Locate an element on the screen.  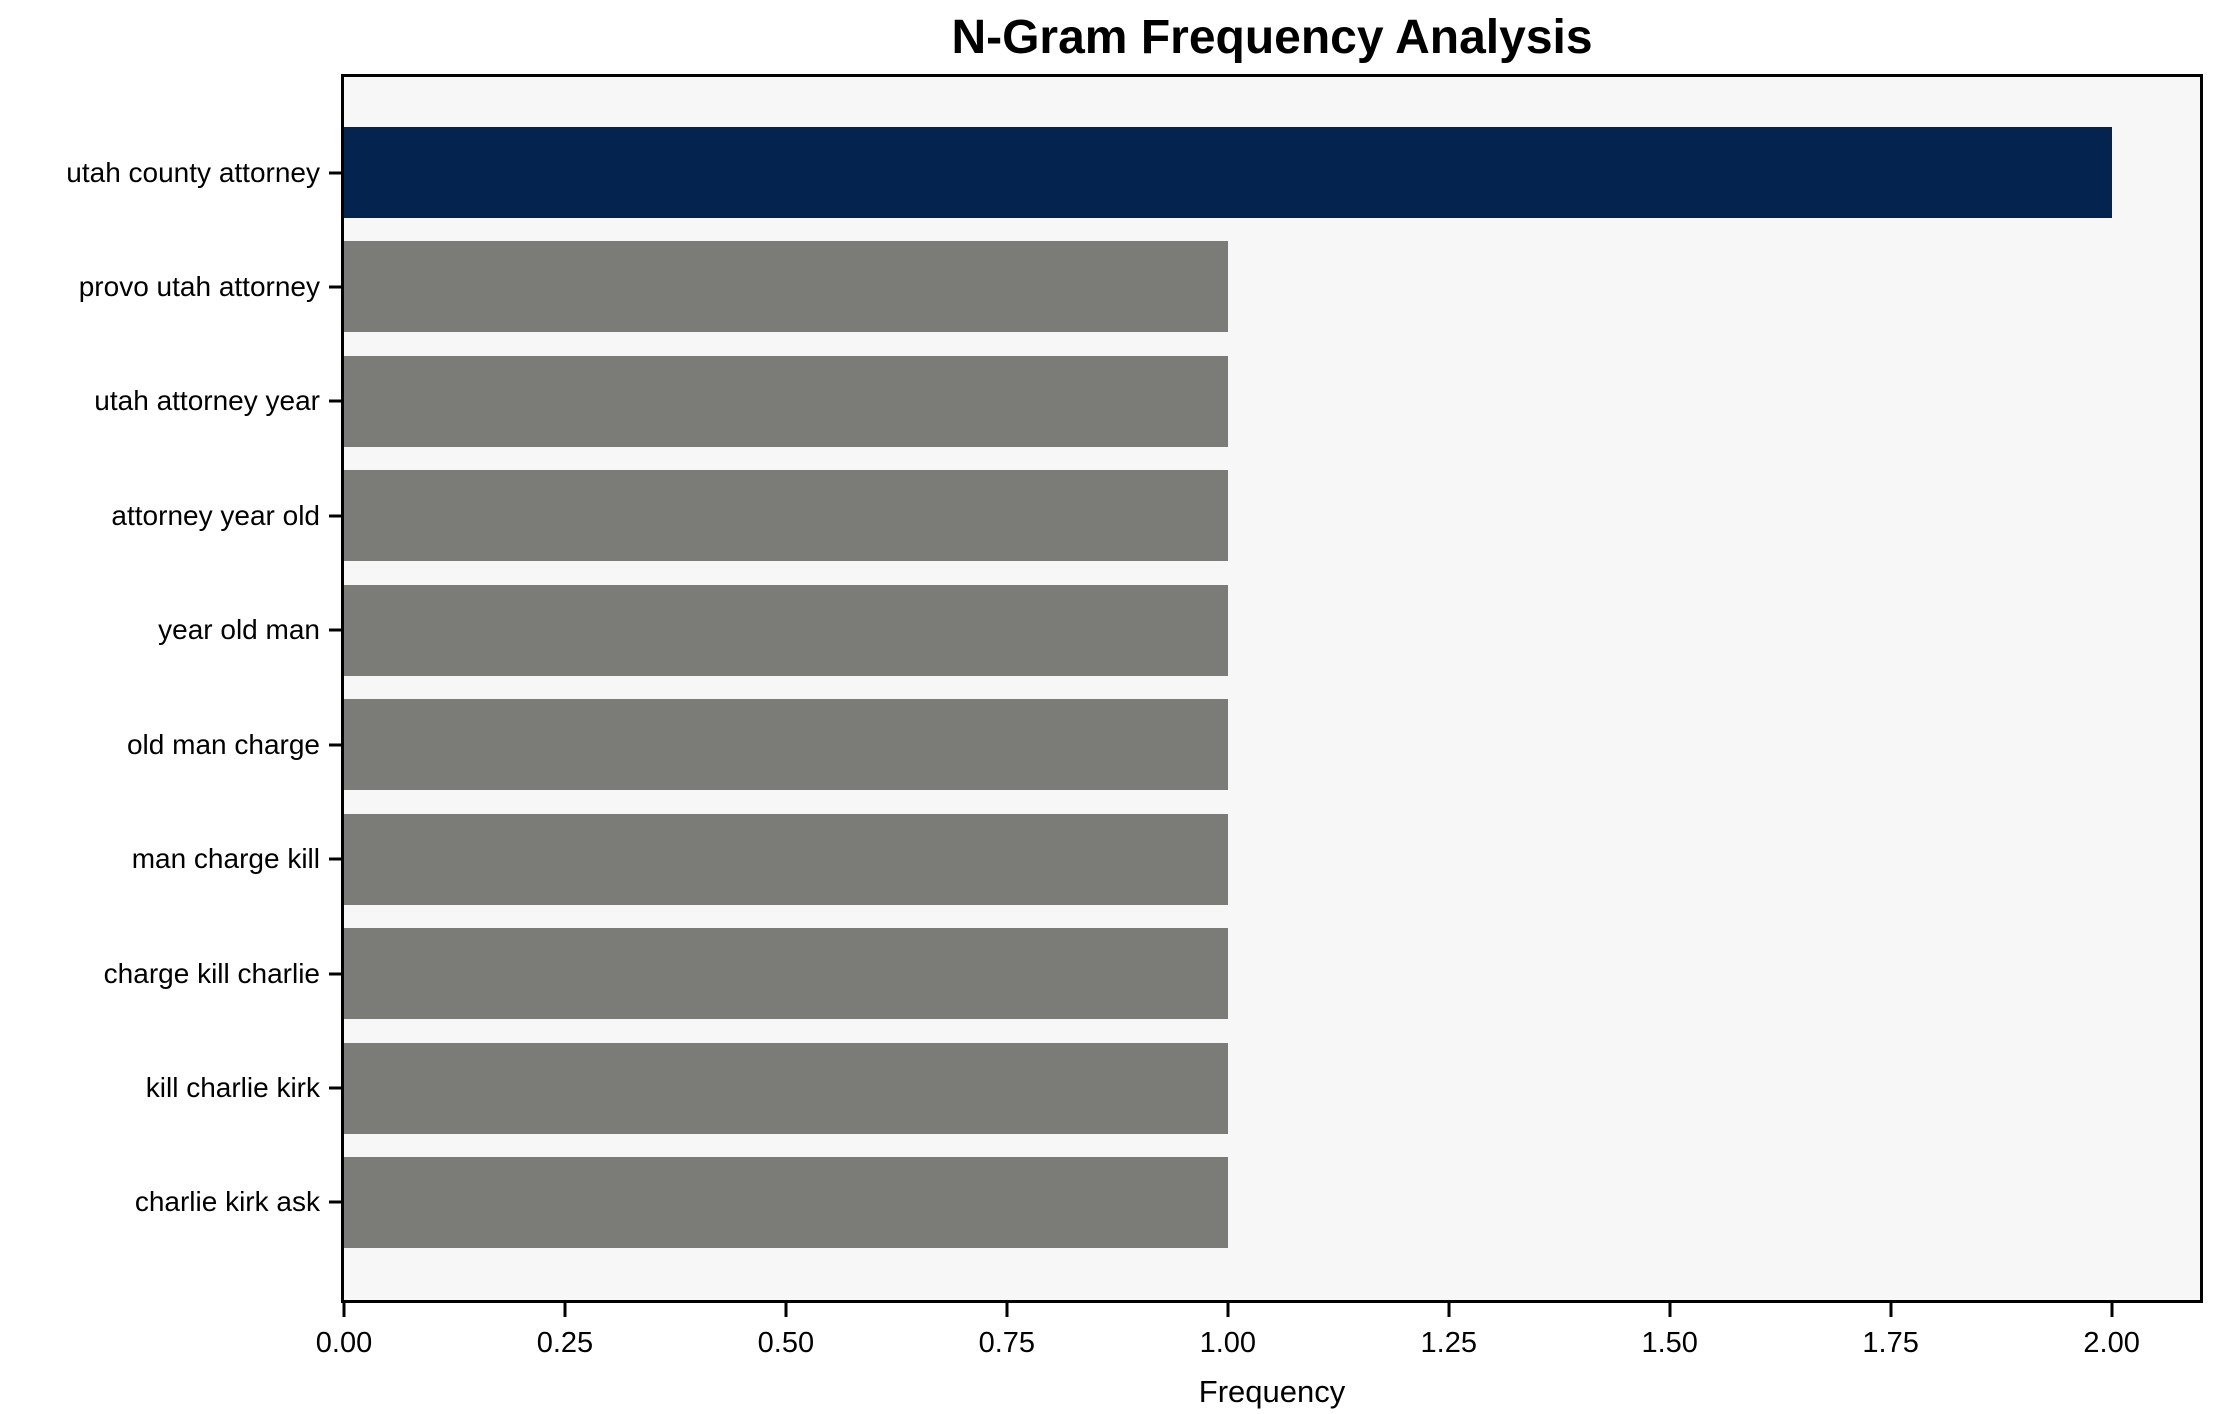
y-tick-label: charlie kirk ask is located at coordinates (227, 1202).